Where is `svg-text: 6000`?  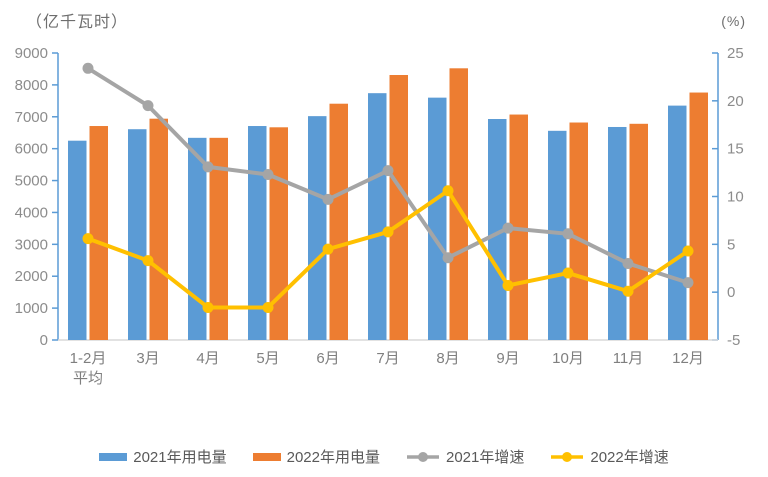 svg-text: 6000 is located at coordinates (31, 149).